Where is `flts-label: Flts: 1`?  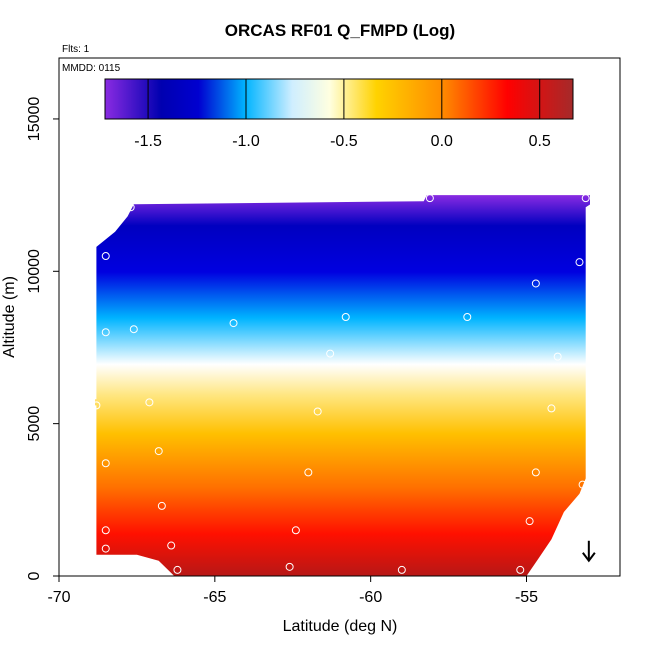 flts-label: Flts: 1 is located at coordinates (76, 49).